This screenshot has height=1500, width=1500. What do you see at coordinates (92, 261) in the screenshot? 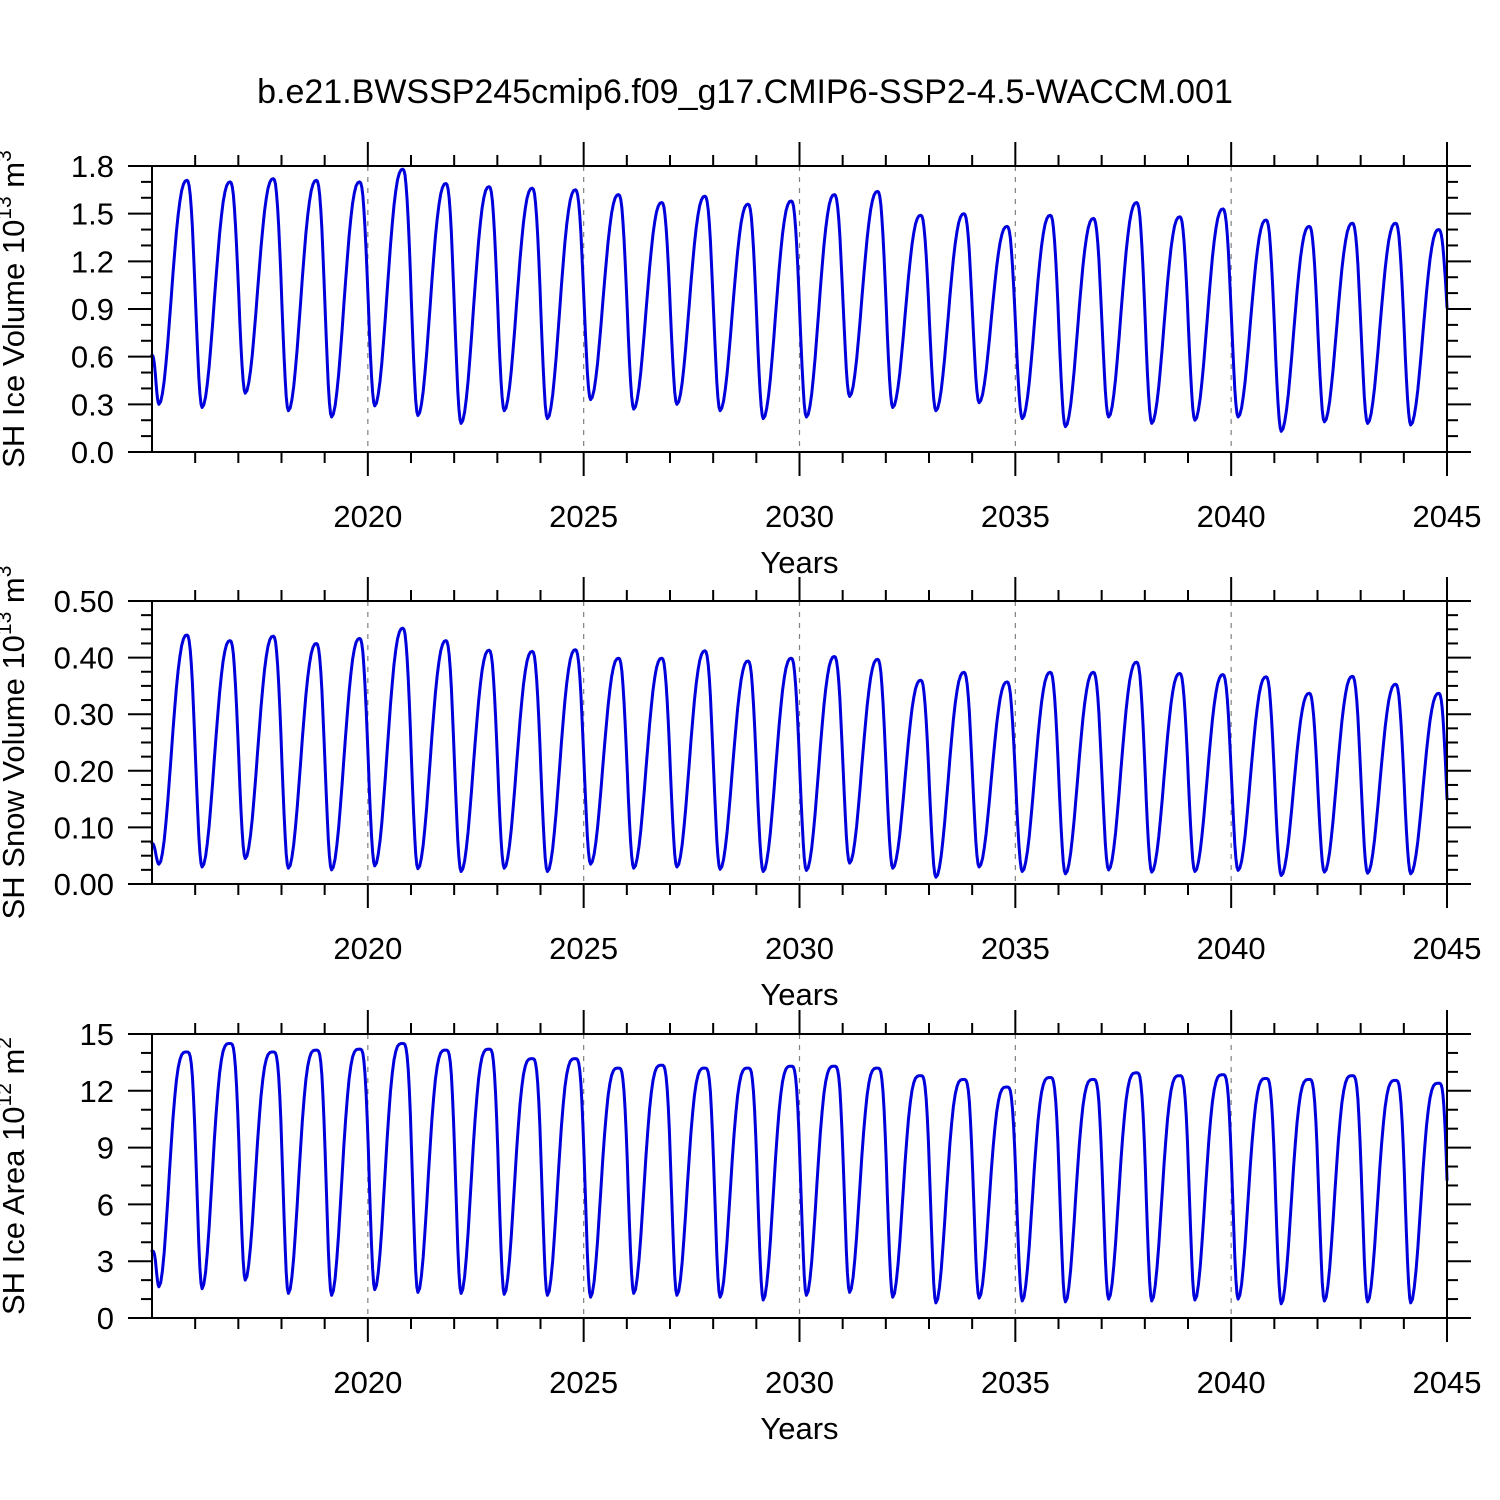
I see `y-tick-label: 1.2` at bounding box center [92, 261].